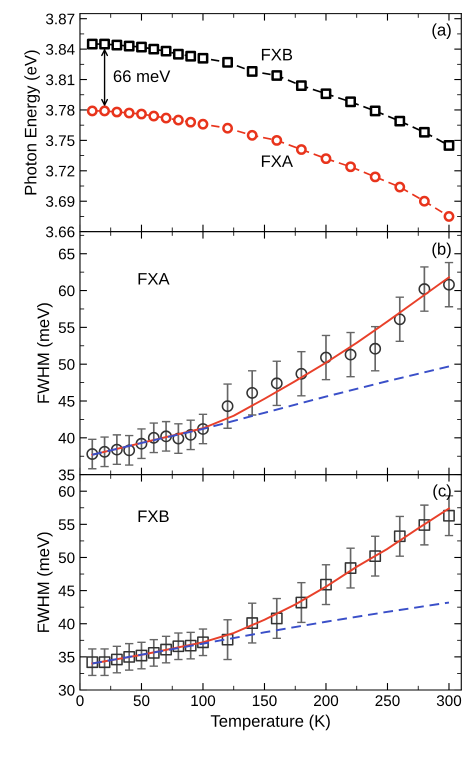  What do you see at coordinates (277, 54) in the screenshot?
I see `series-label: FXB` at bounding box center [277, 54].